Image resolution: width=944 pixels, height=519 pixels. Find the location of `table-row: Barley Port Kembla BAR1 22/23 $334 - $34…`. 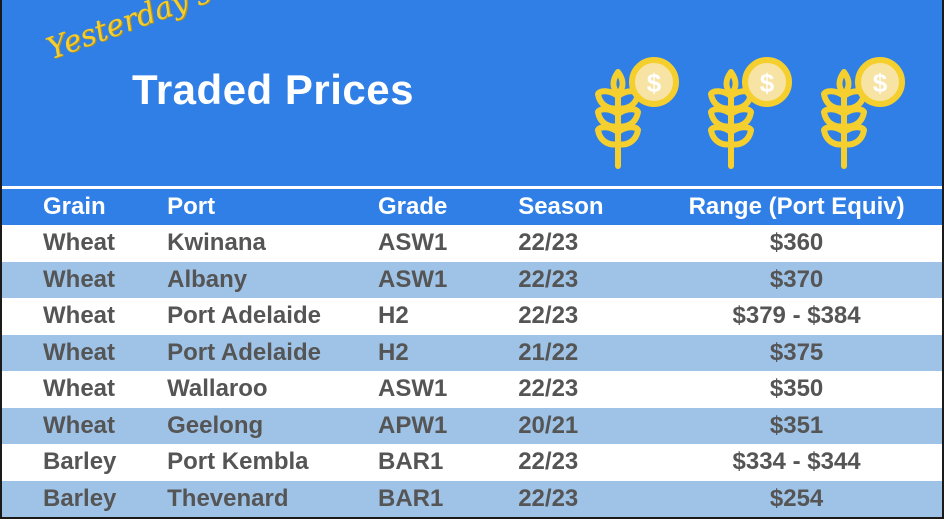

table-row: Barley Port Kembla BAR1 22/23 $334 - $34… is located at coordinates (472, 462).